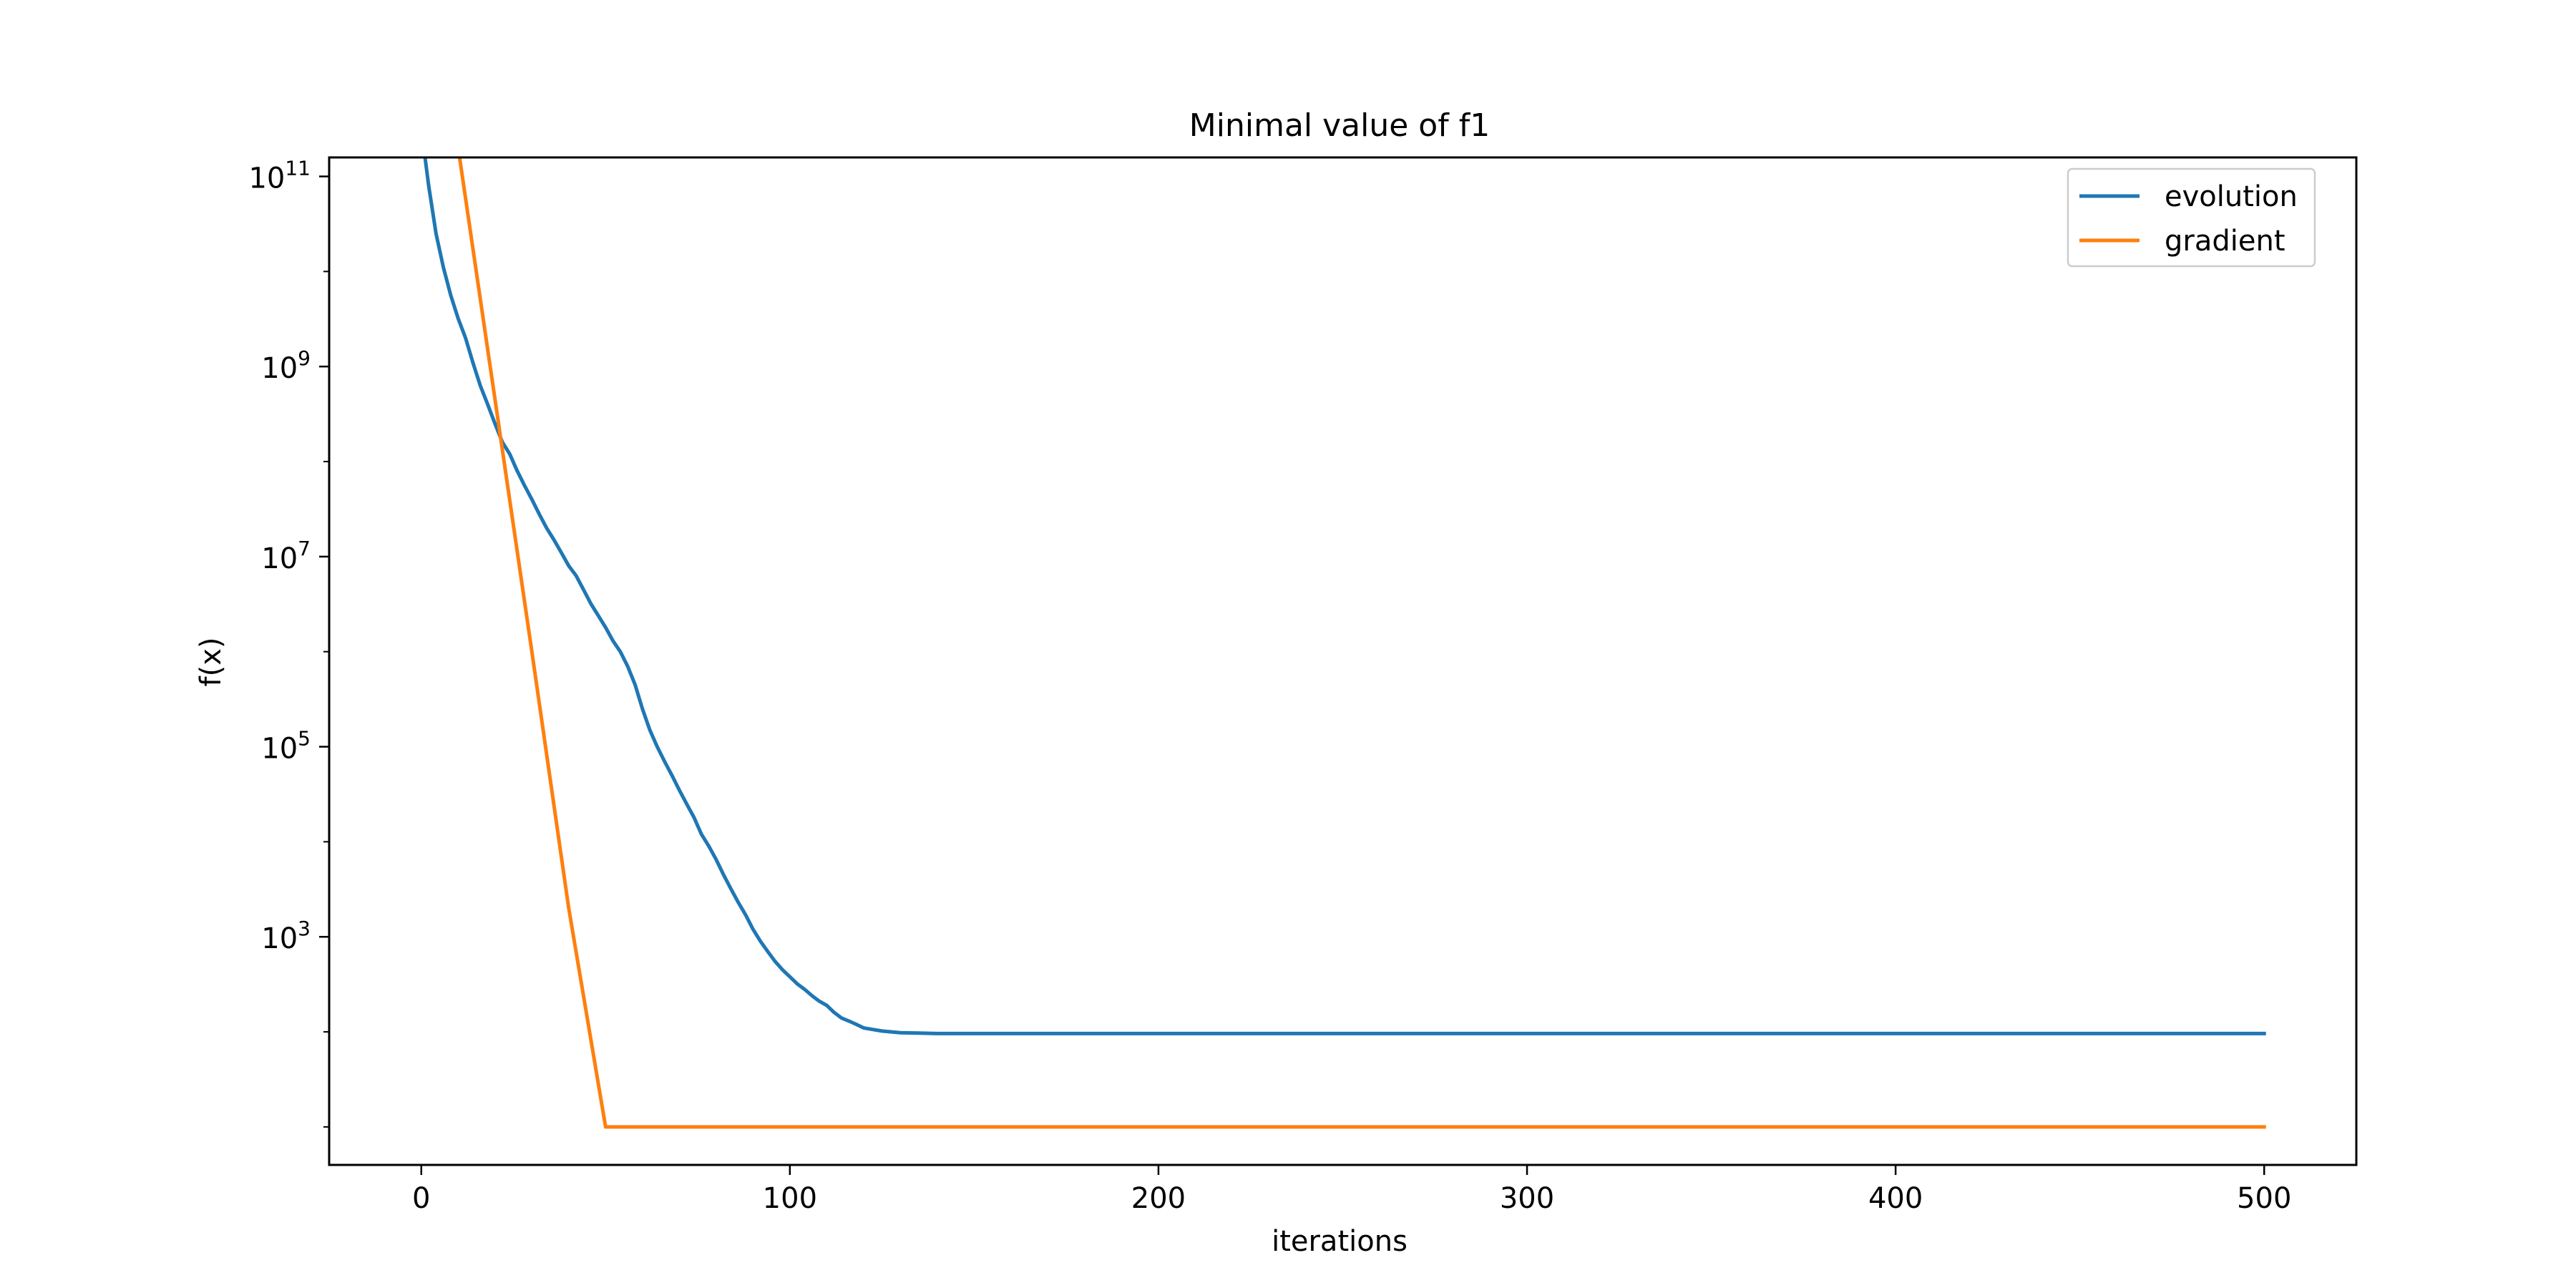  I want to click on legend: evolution gradient, so click(2191, 217).